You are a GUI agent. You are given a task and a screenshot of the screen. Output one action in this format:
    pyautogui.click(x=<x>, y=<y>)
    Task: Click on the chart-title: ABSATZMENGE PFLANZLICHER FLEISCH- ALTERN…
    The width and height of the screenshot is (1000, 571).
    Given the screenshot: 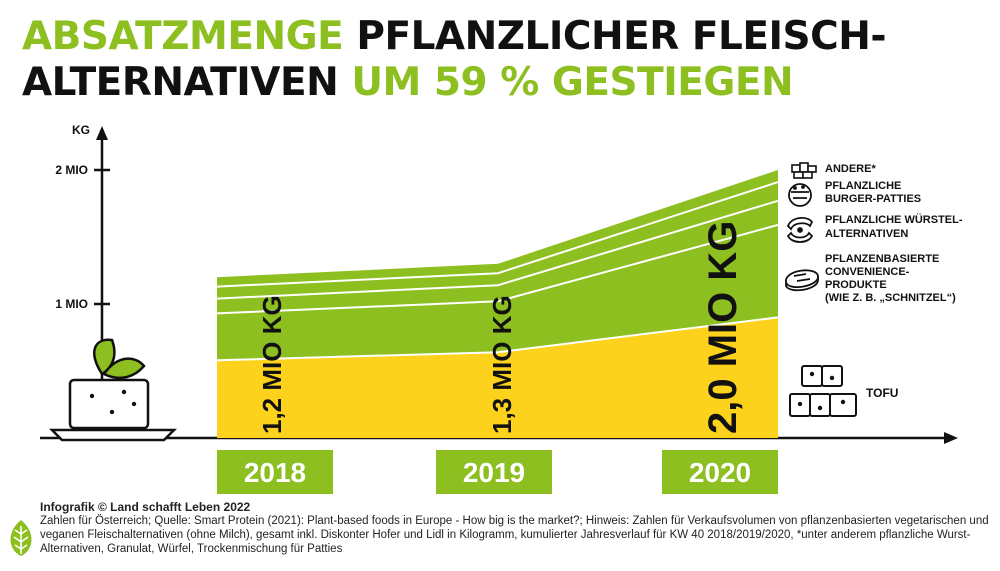 What is the action you would take?
    pyautogui.click(x=454, y=60)
    